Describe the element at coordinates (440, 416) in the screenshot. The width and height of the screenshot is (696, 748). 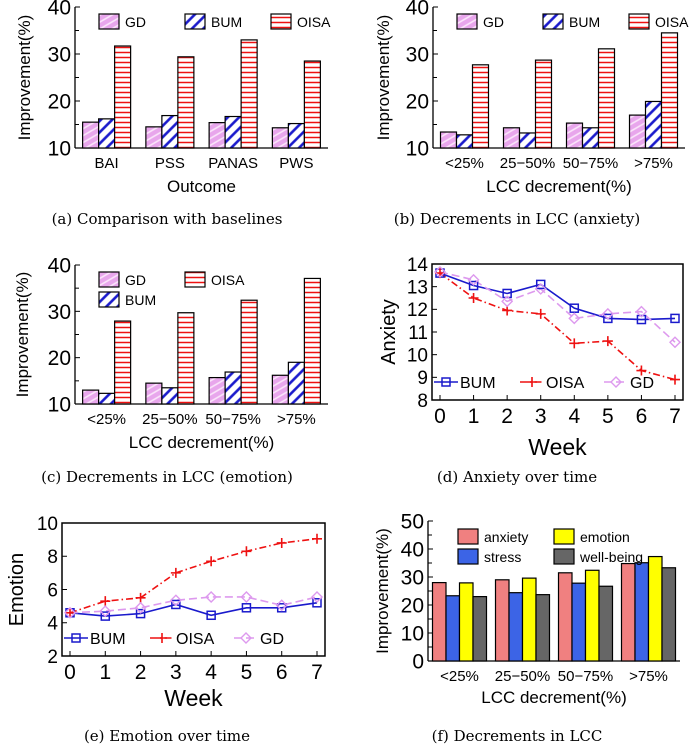
I see `x-tick-label: 0` at that location.